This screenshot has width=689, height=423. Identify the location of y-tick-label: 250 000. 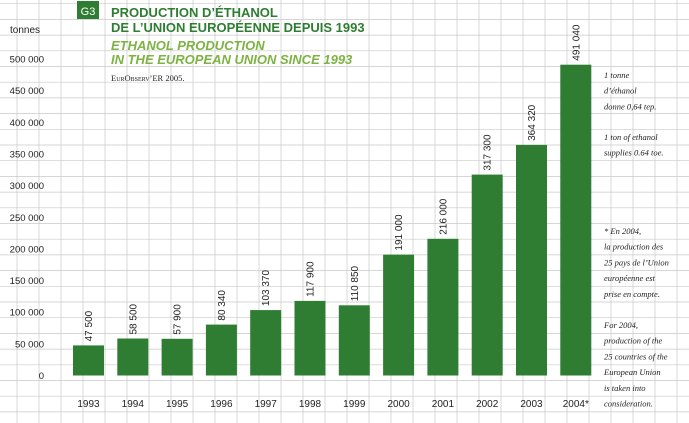
(27, 218).